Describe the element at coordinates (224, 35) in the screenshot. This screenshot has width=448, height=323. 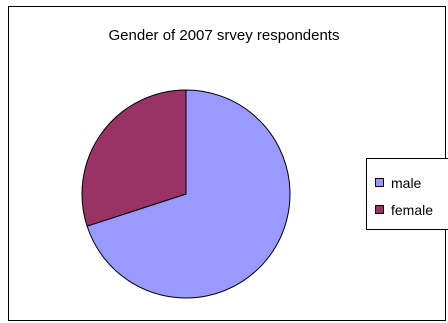
I see `chart-title: Gender of 2007 srvey respondents` at that location.